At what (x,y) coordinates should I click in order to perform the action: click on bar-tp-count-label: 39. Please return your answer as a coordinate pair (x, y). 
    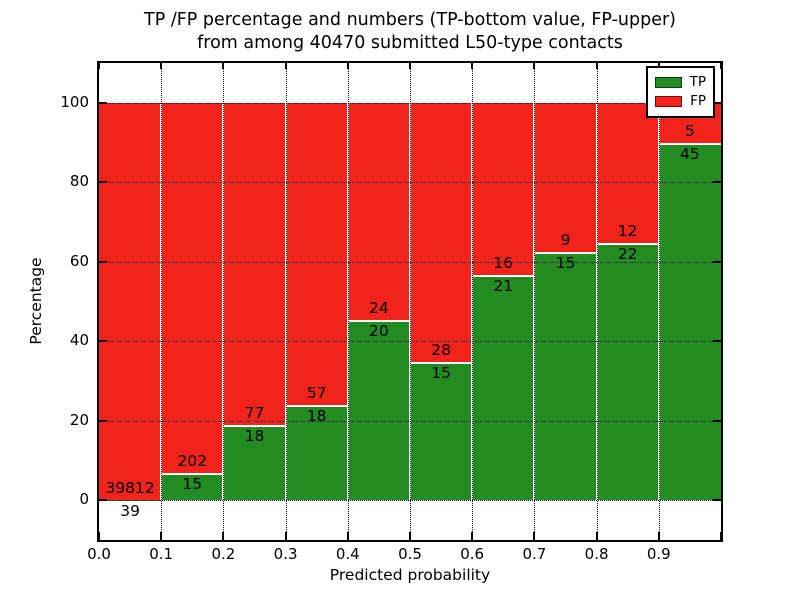
    Looking at the image, I should click on (130, 510).